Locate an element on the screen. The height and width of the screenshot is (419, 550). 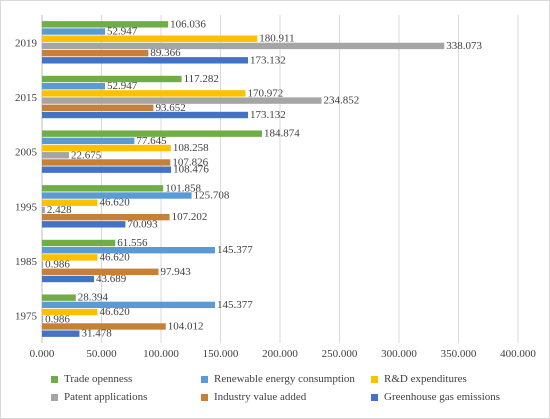
x-tick-label: 150.000 is located at coordinates (221, 354).